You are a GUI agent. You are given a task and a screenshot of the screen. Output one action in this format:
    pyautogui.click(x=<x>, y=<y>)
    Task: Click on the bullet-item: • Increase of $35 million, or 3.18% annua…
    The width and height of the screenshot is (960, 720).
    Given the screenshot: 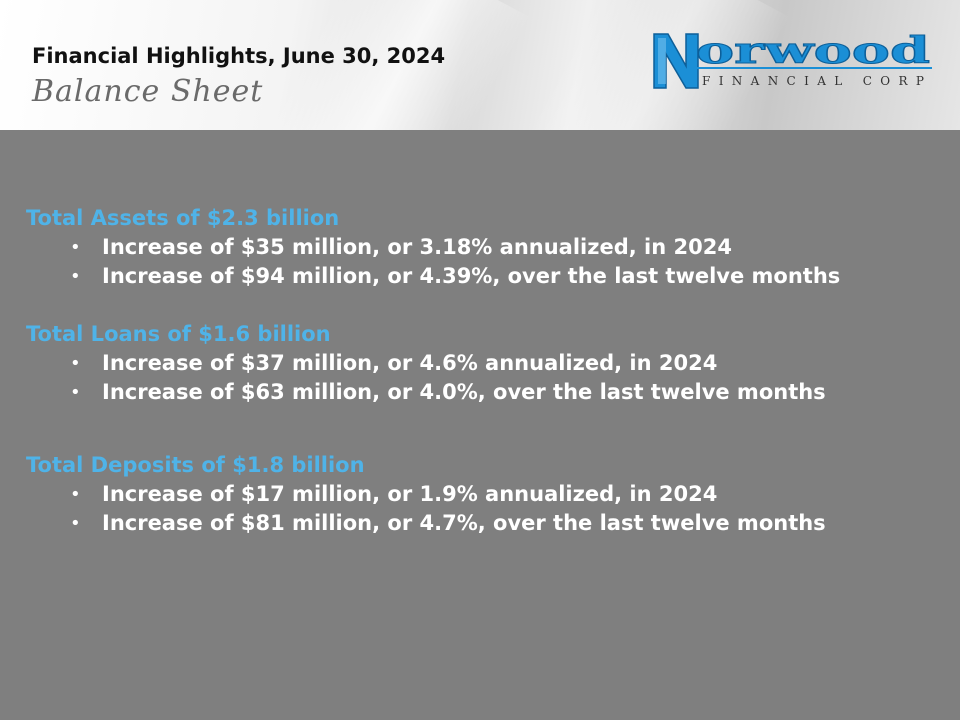 What is the action you would take?
    pyautogui.click(x=486, y=247)
    